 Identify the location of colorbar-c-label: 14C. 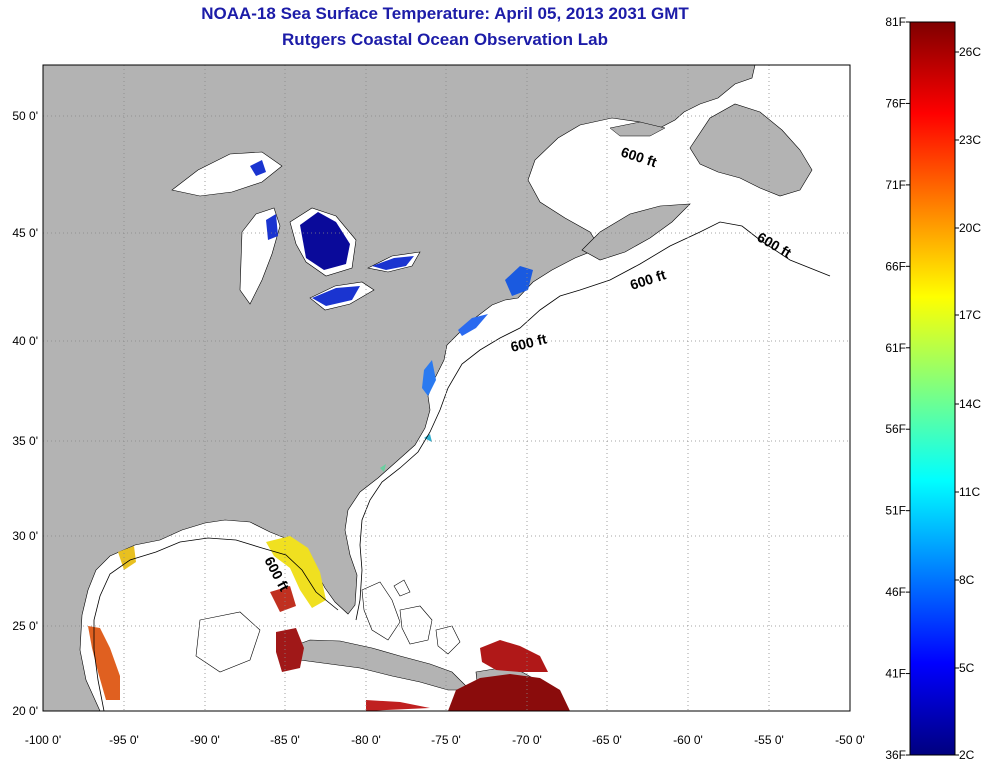
(970, 404).